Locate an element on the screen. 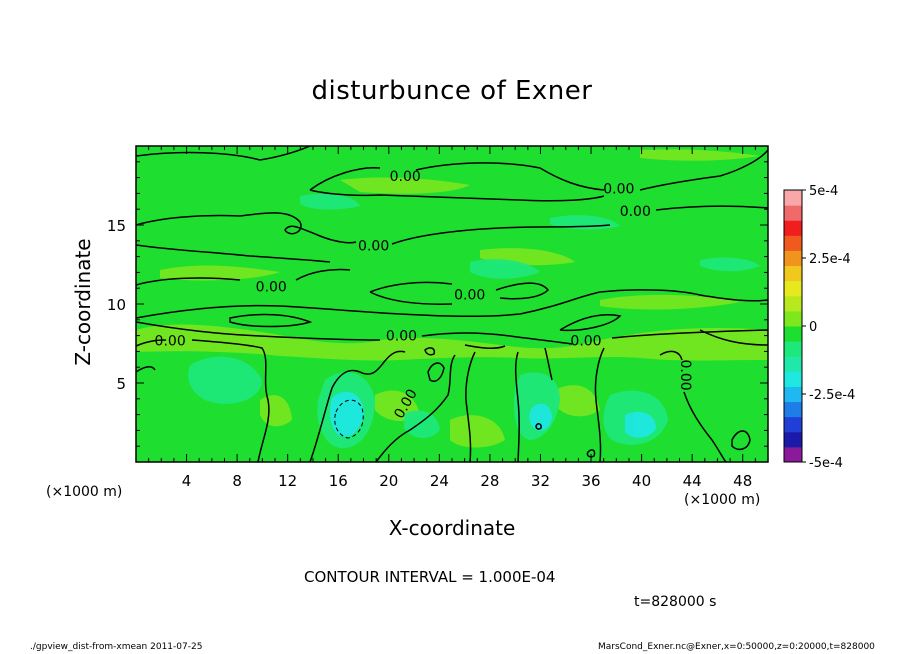 This screenshot has height=654, width=904. x-tick-label: 24 is located at coordinates (439, 481).